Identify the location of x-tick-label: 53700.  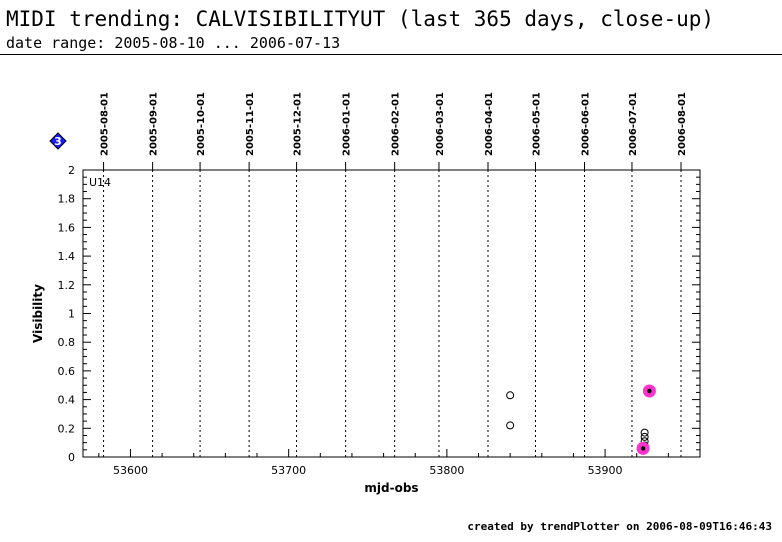
(288, 470).